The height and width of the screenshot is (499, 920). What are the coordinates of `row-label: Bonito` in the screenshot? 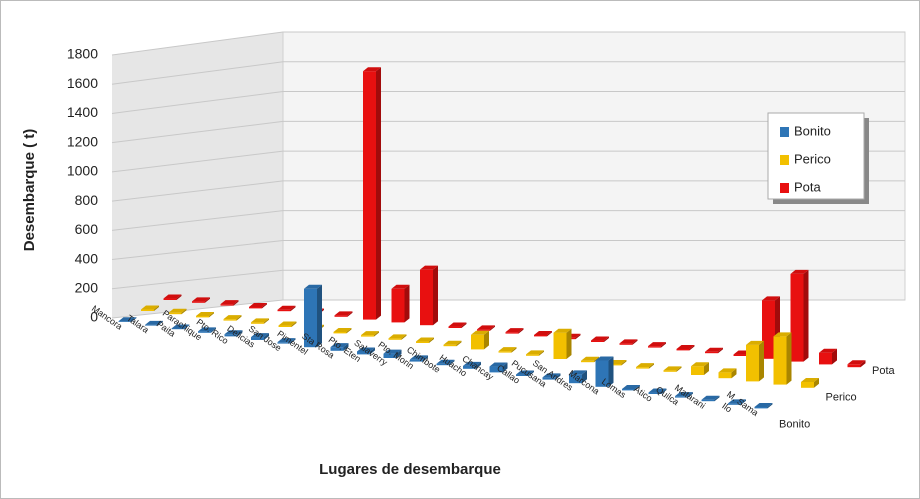 It's located at (794, 424).